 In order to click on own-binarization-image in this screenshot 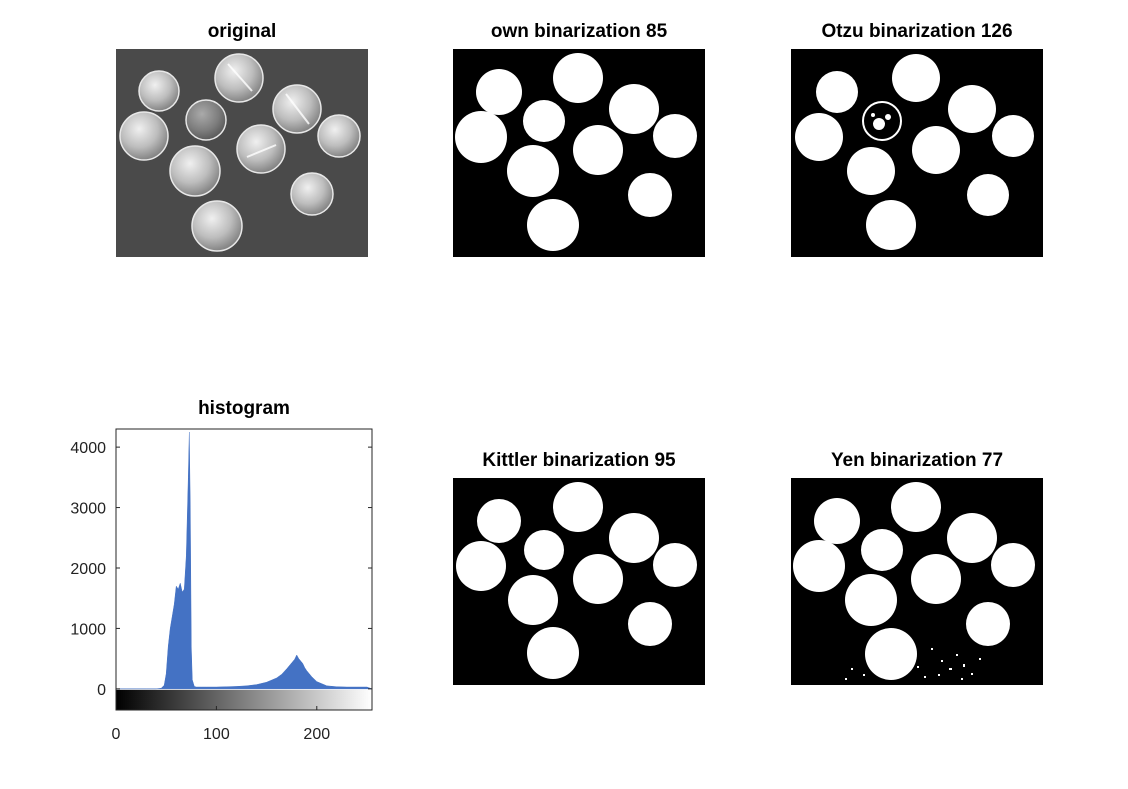, I will do `click(579, 153)`.